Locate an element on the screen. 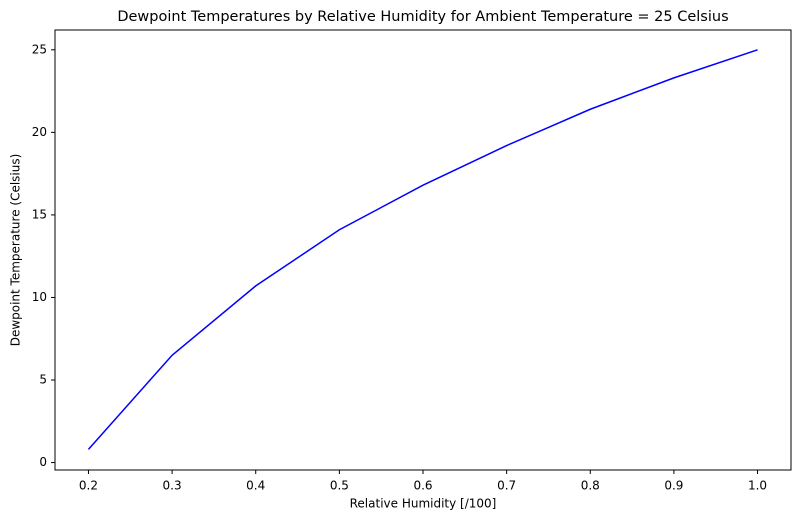 This screenshot has width=800, height=520. x-tick-label: 0.2 is located at coordinates (88, 486).